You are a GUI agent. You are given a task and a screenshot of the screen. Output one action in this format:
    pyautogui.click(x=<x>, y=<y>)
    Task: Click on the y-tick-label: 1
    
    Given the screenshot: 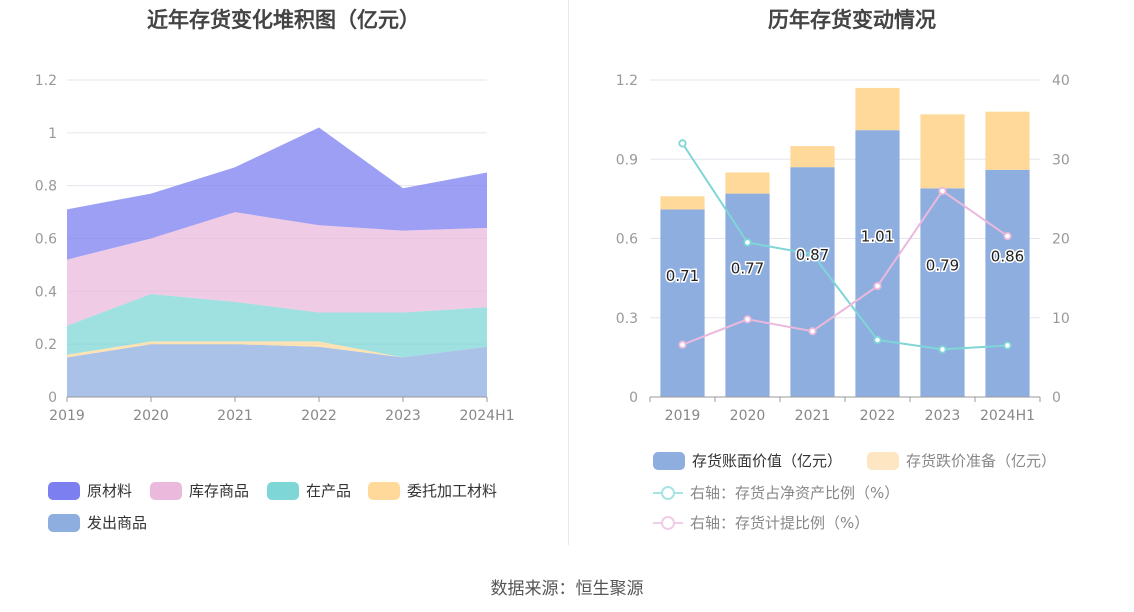 What is the action you would take?
    pyautogui.click(x=52, y=134)
    